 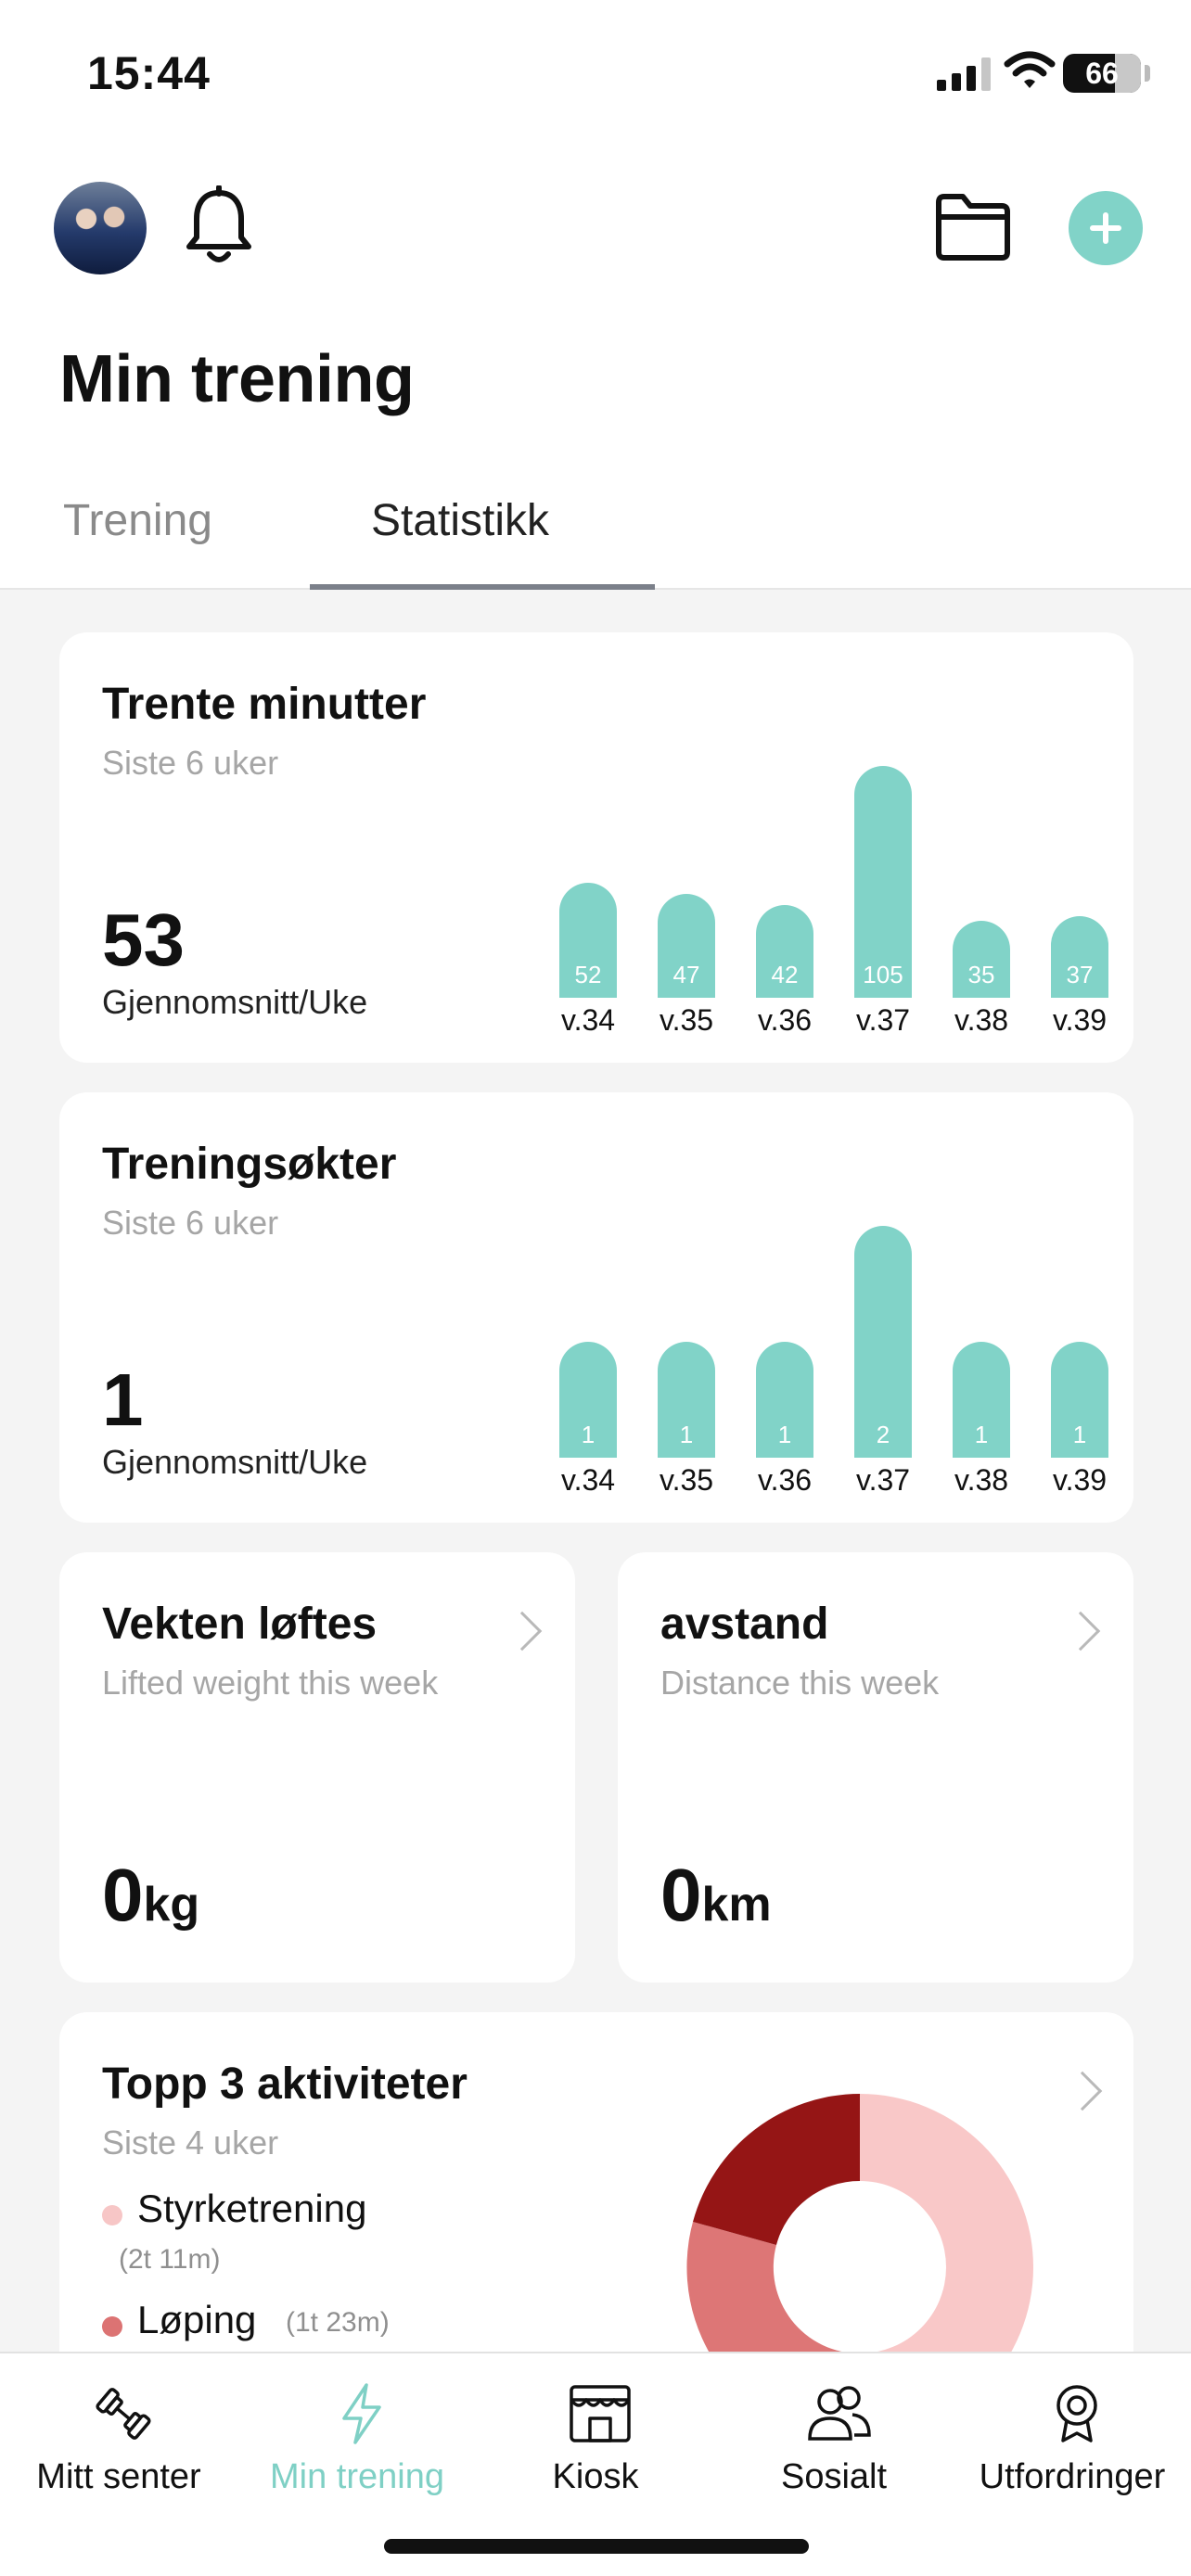 What do you see at coordinates (338, 2323) in the screenshot?
I see `activity-duration: (1t 23m)` at bounding box center [338, 2323].